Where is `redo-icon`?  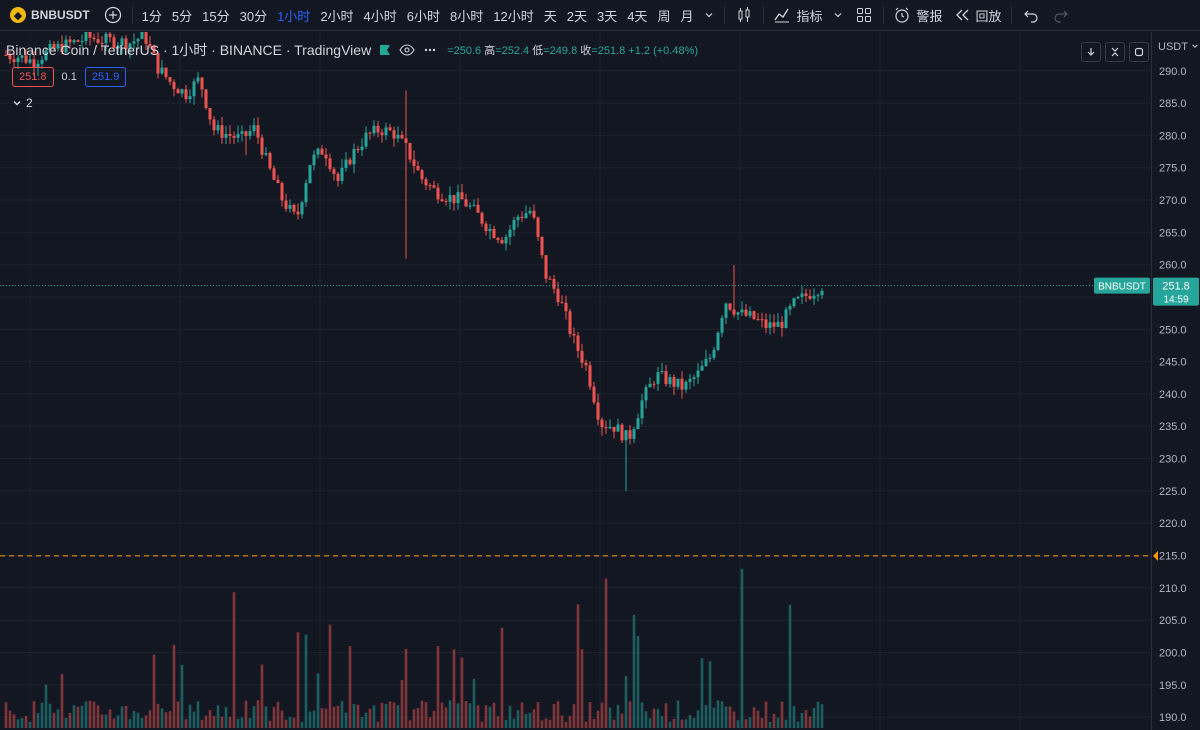
redo-icon is located at coordinates (1061, 15).